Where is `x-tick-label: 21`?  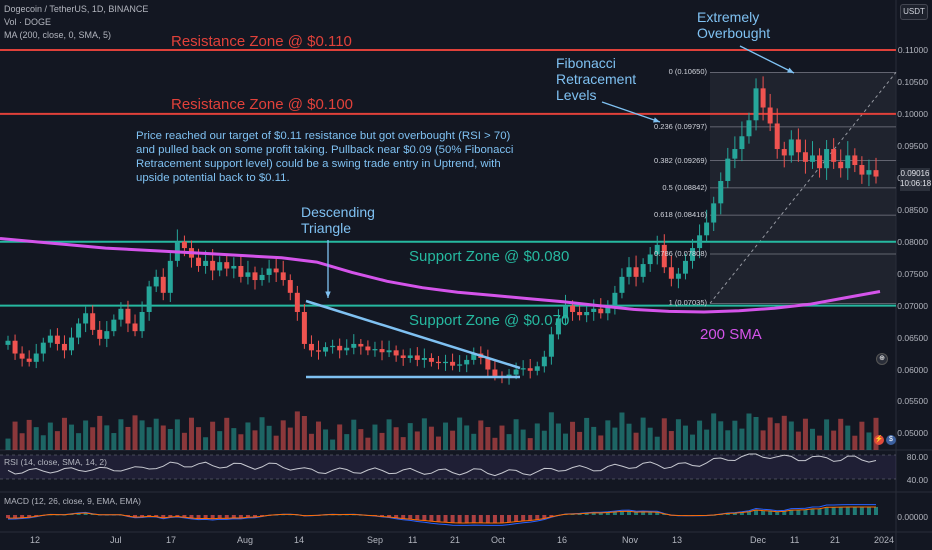 x-tick-label: 21 is located at coordinates (835, 540).